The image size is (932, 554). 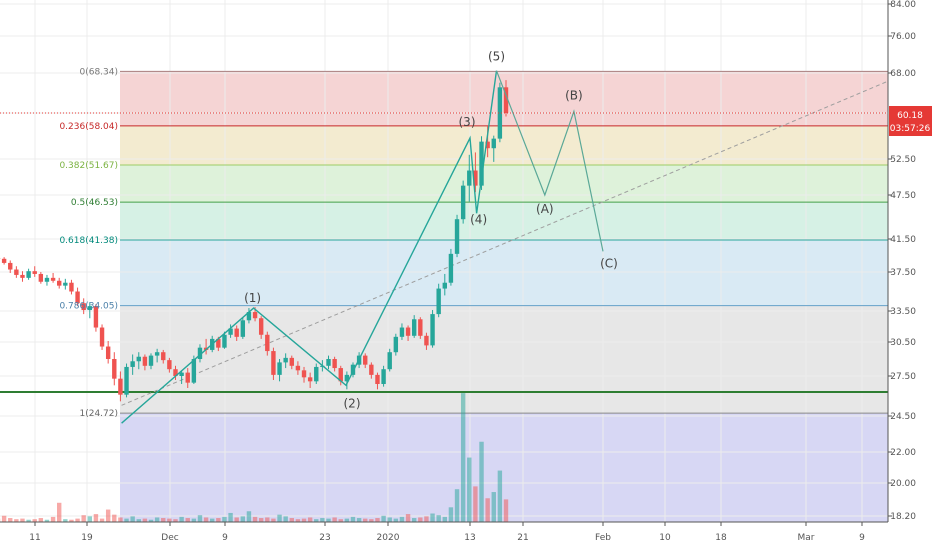 What do you see at coordinates (903, 417) in the screenshot?
I see `price-tick-label: 24.50` at bounding box center [903, 417].